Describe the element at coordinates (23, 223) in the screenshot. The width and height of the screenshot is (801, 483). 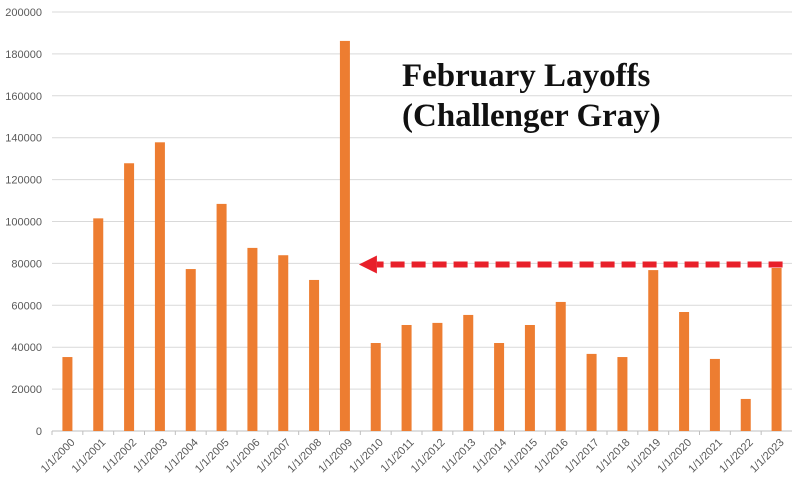
I see `y-tick-label: 100000` at that location.